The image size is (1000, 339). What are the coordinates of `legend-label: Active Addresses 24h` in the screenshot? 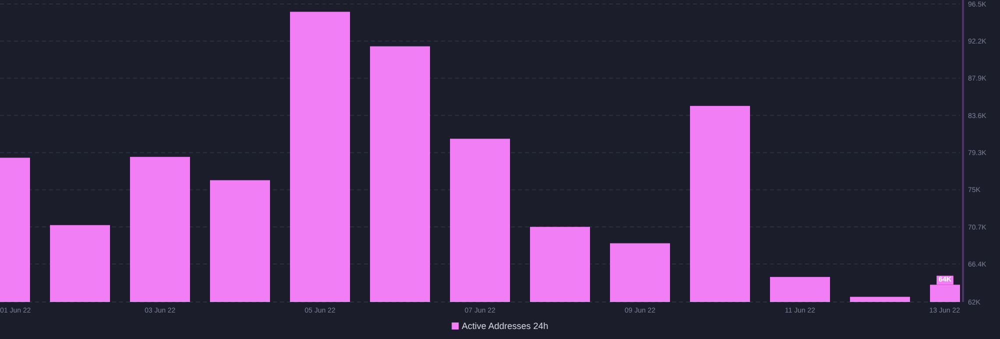 It's located at (505, 326).